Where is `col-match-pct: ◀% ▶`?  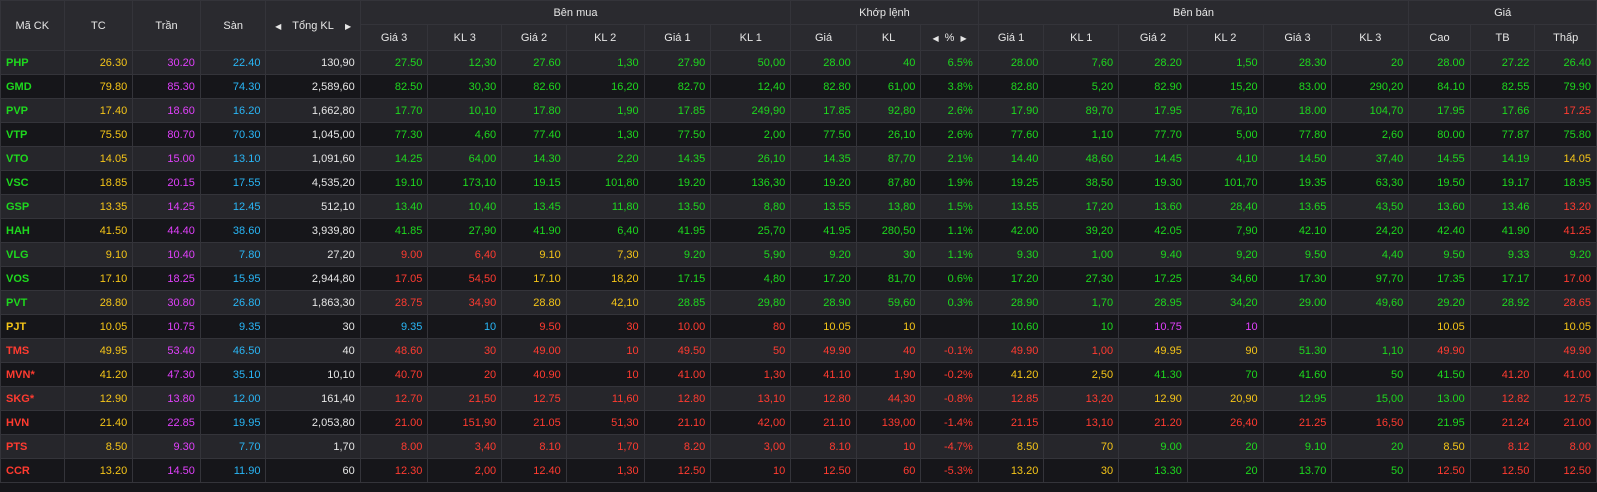
col-match-pct: ◀% ▶ is located at coordinates (949, 37).